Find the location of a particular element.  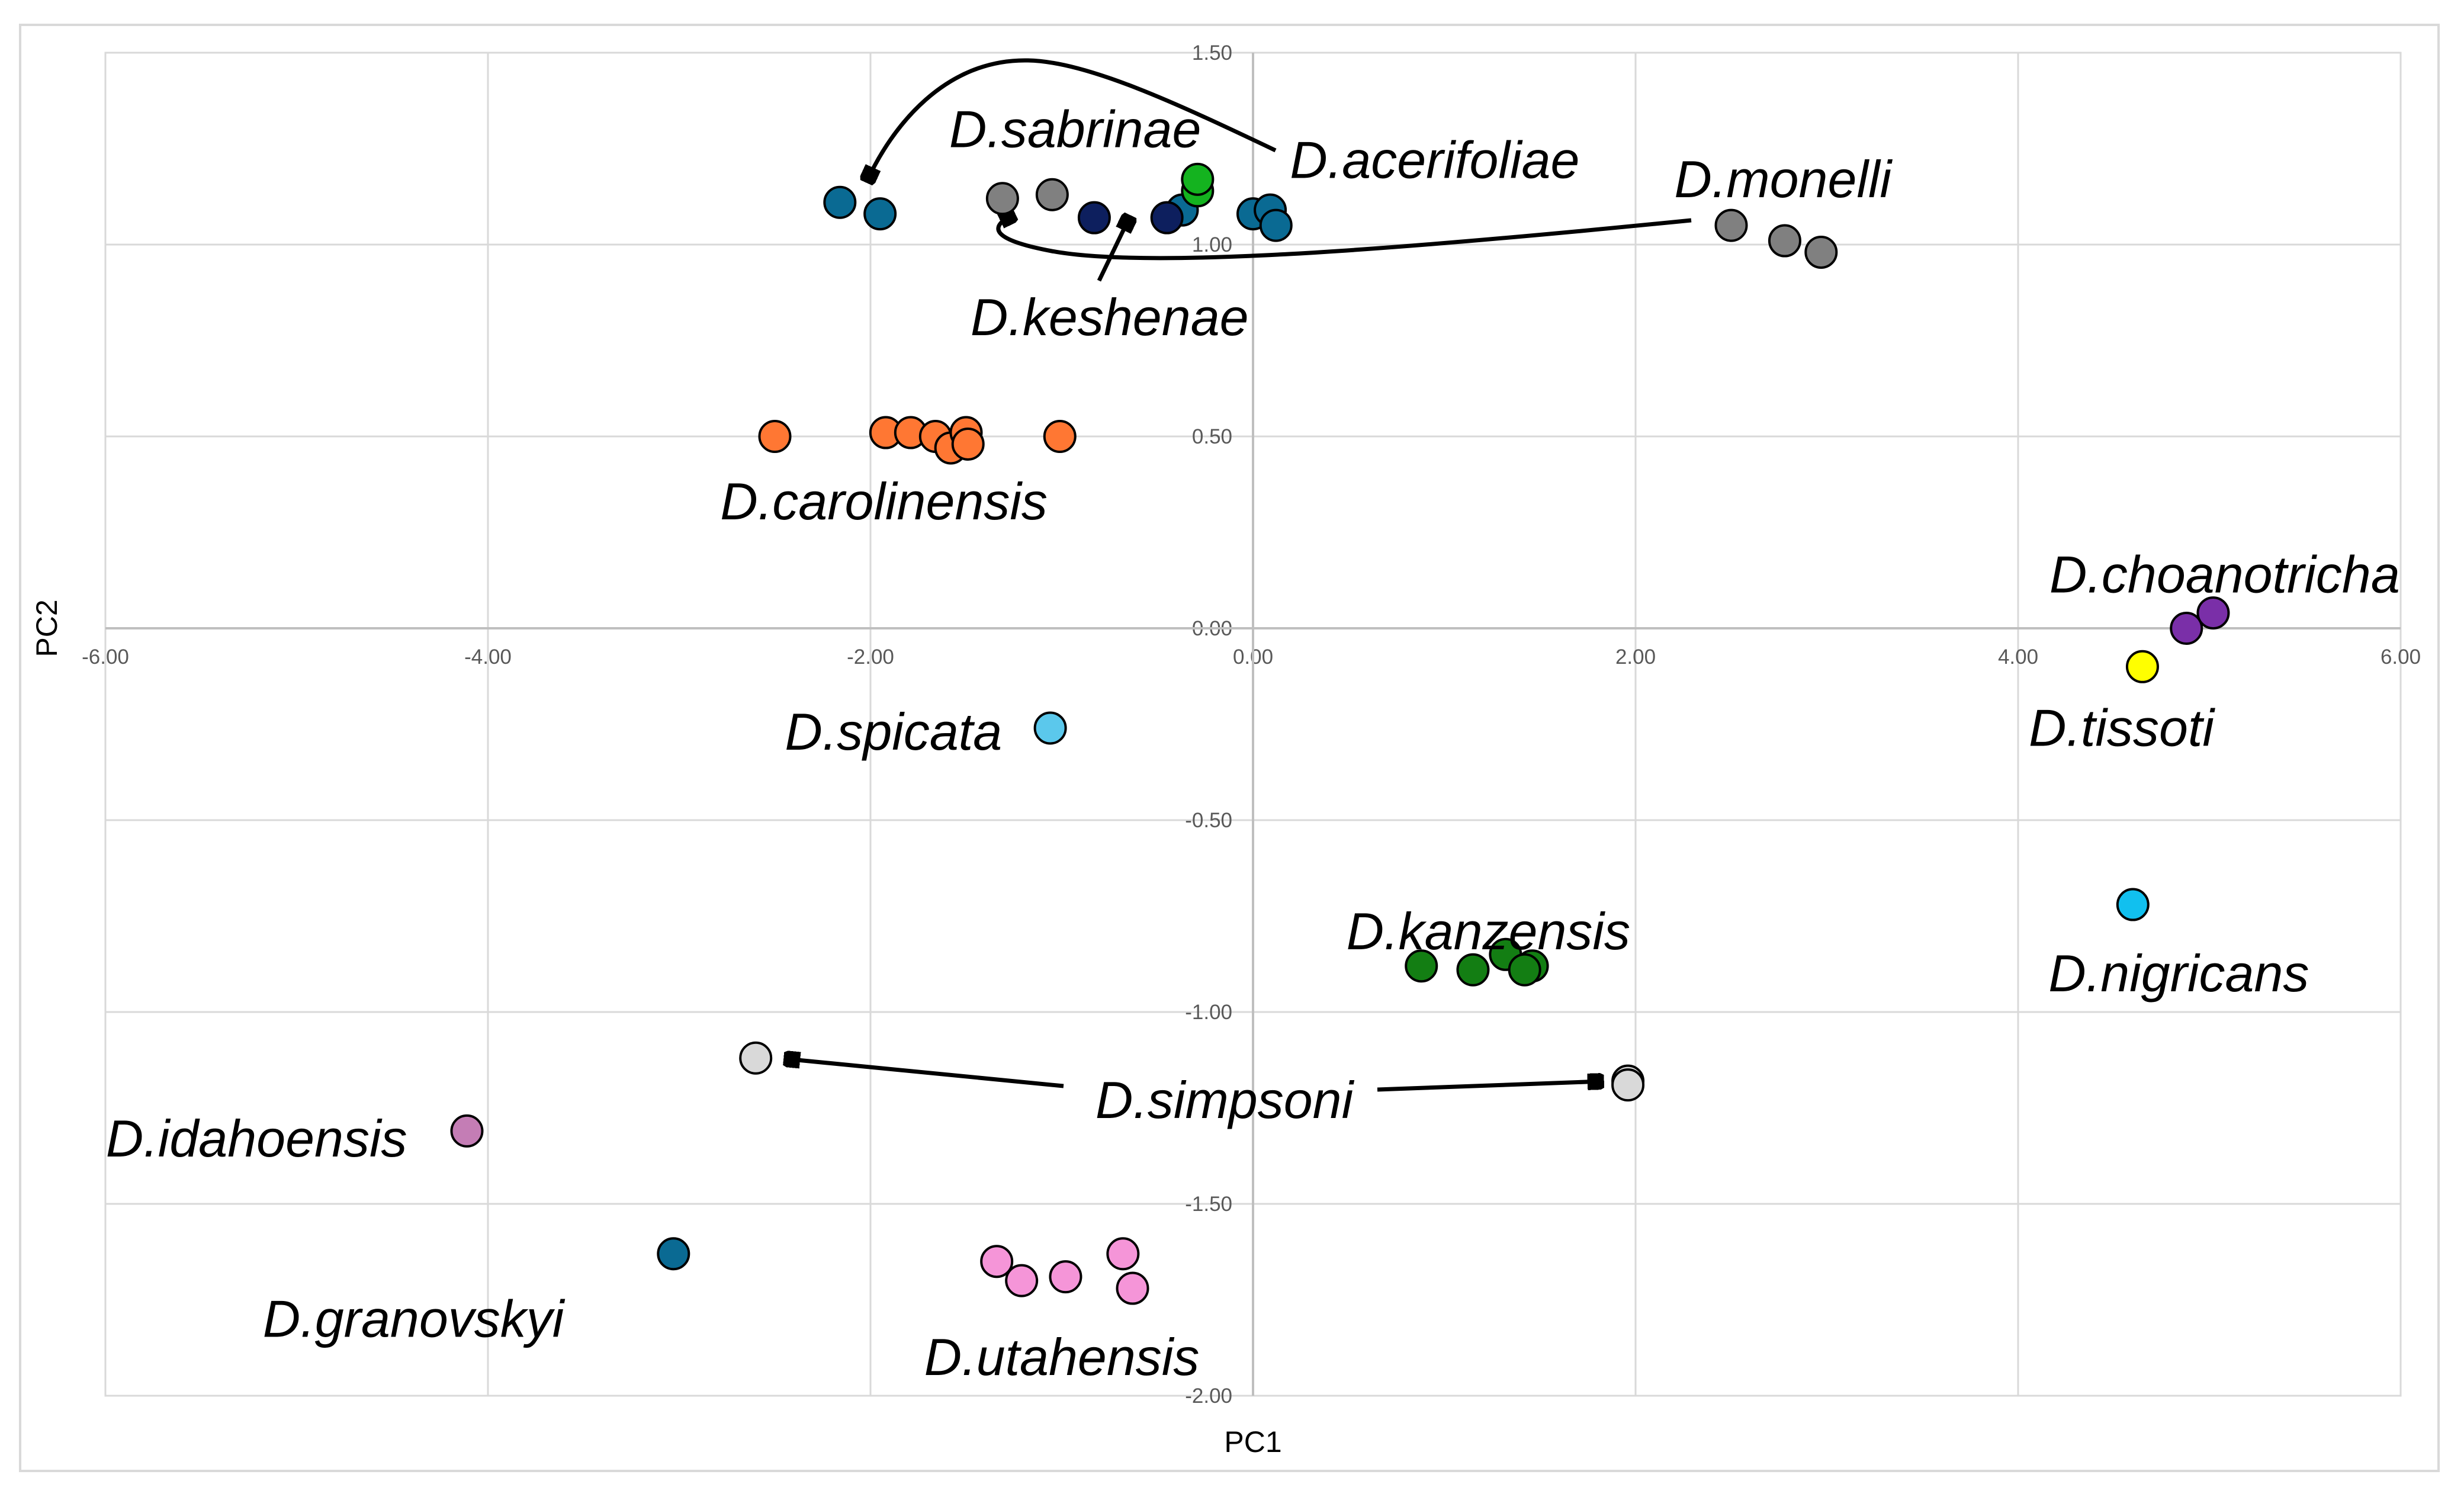

y-tick-label: -1.50 is located at coordinates (1208, 1204).